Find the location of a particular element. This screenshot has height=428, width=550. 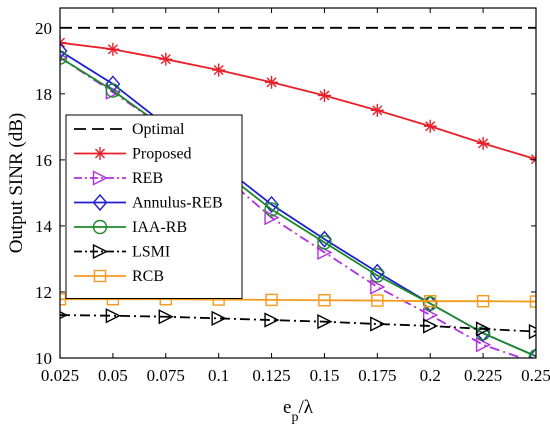

x-axis-title-tail: /λ is located at coordinates (305, 407).